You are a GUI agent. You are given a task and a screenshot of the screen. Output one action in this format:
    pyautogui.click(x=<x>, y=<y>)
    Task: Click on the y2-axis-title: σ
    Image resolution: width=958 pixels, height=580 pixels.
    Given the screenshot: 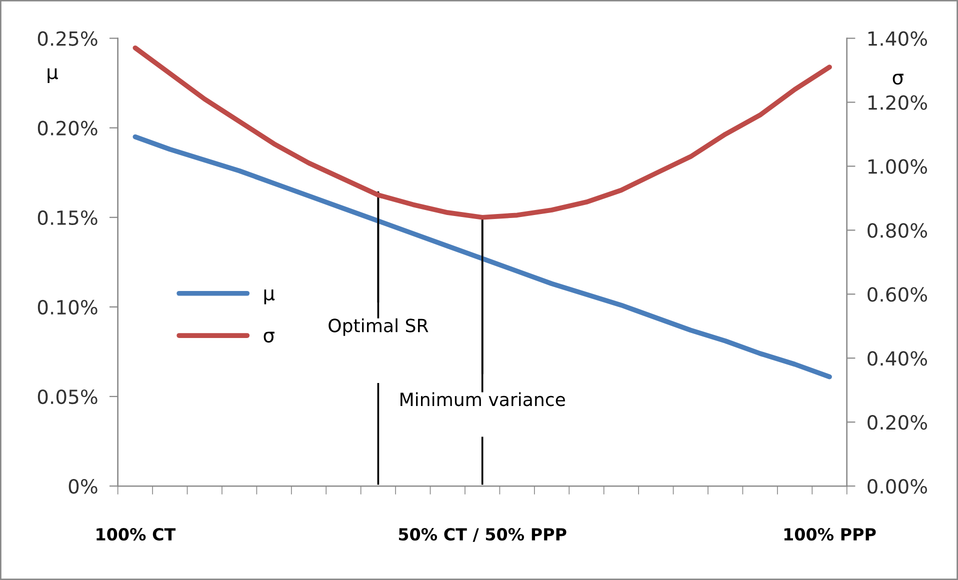 What is the action you would take?
    pyautogui.click(x=898, y=79)
    